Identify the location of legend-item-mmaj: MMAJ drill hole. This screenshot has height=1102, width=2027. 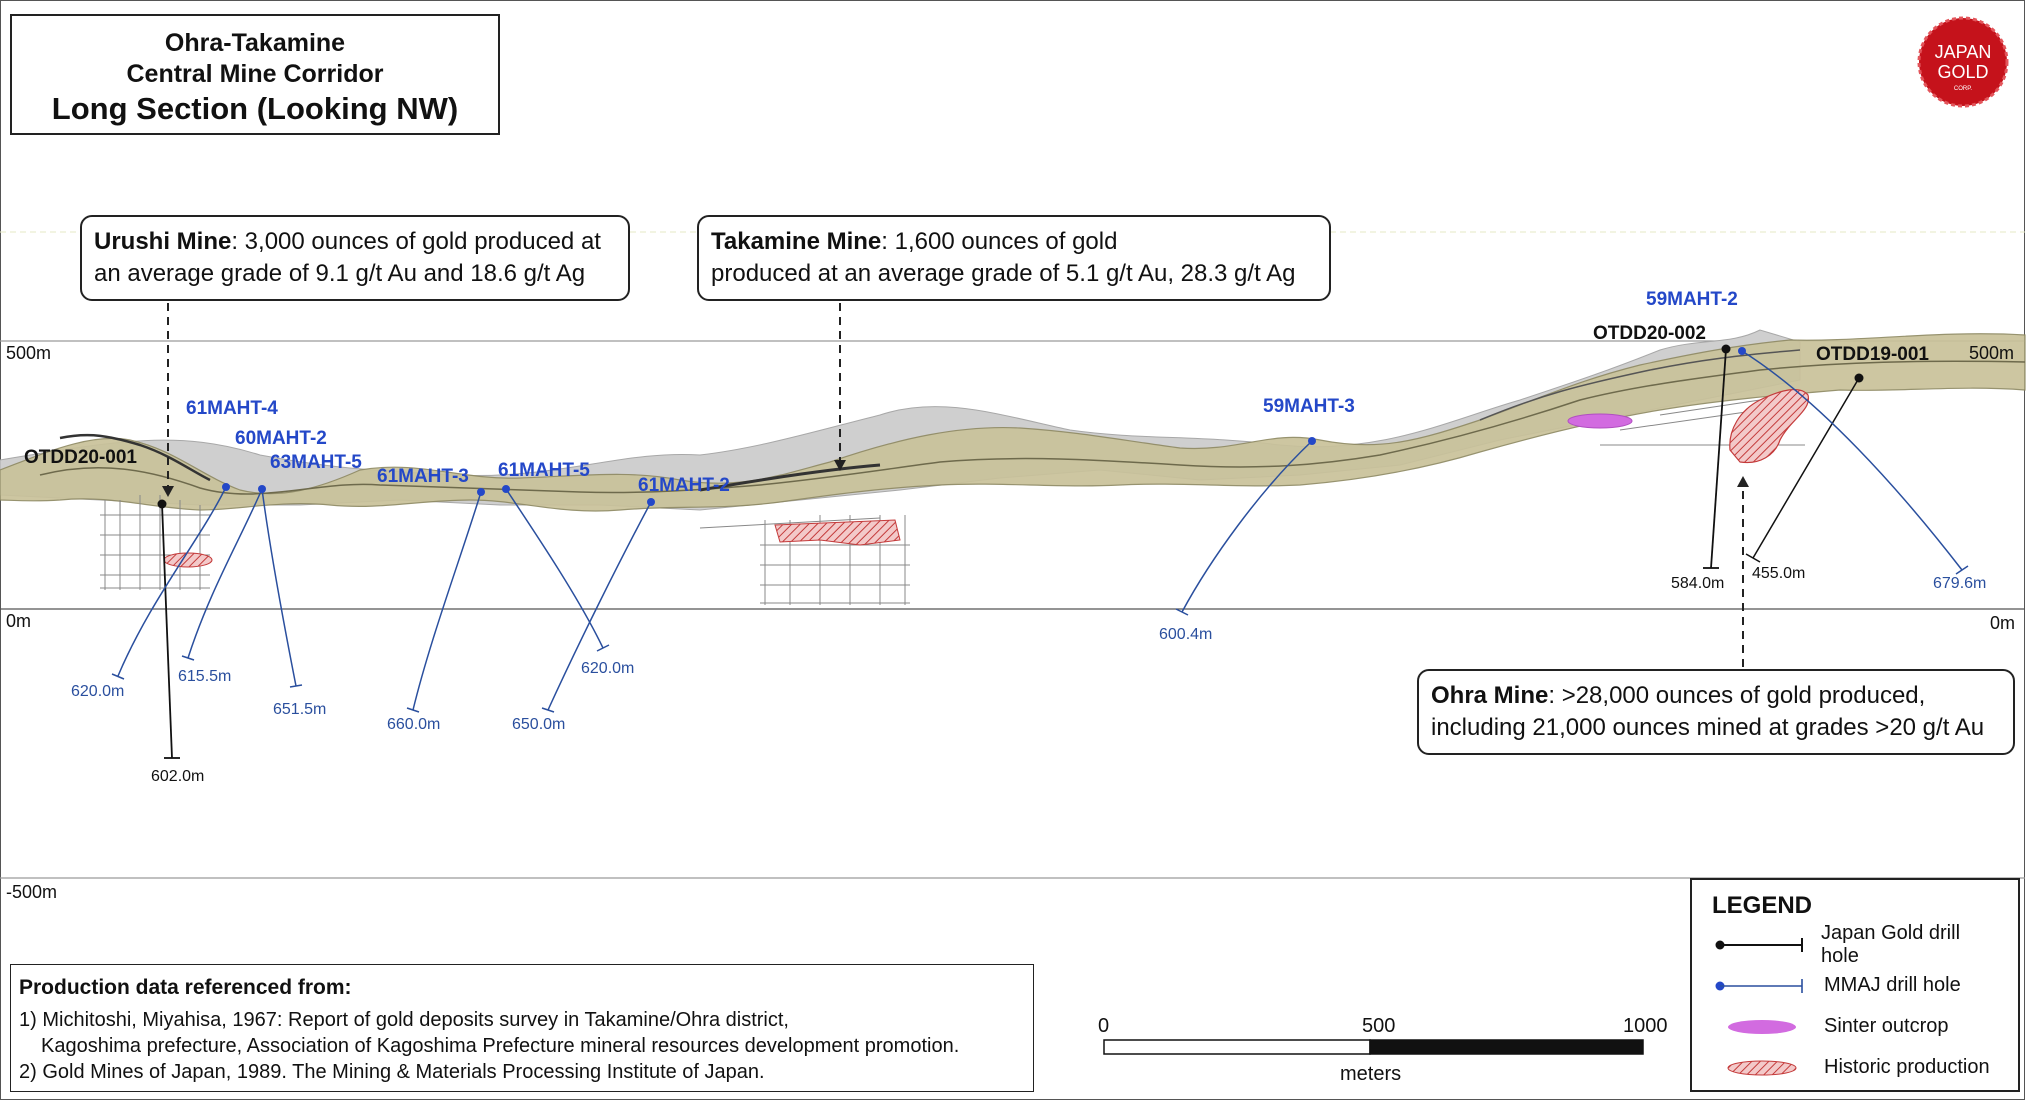
(1855, 985).